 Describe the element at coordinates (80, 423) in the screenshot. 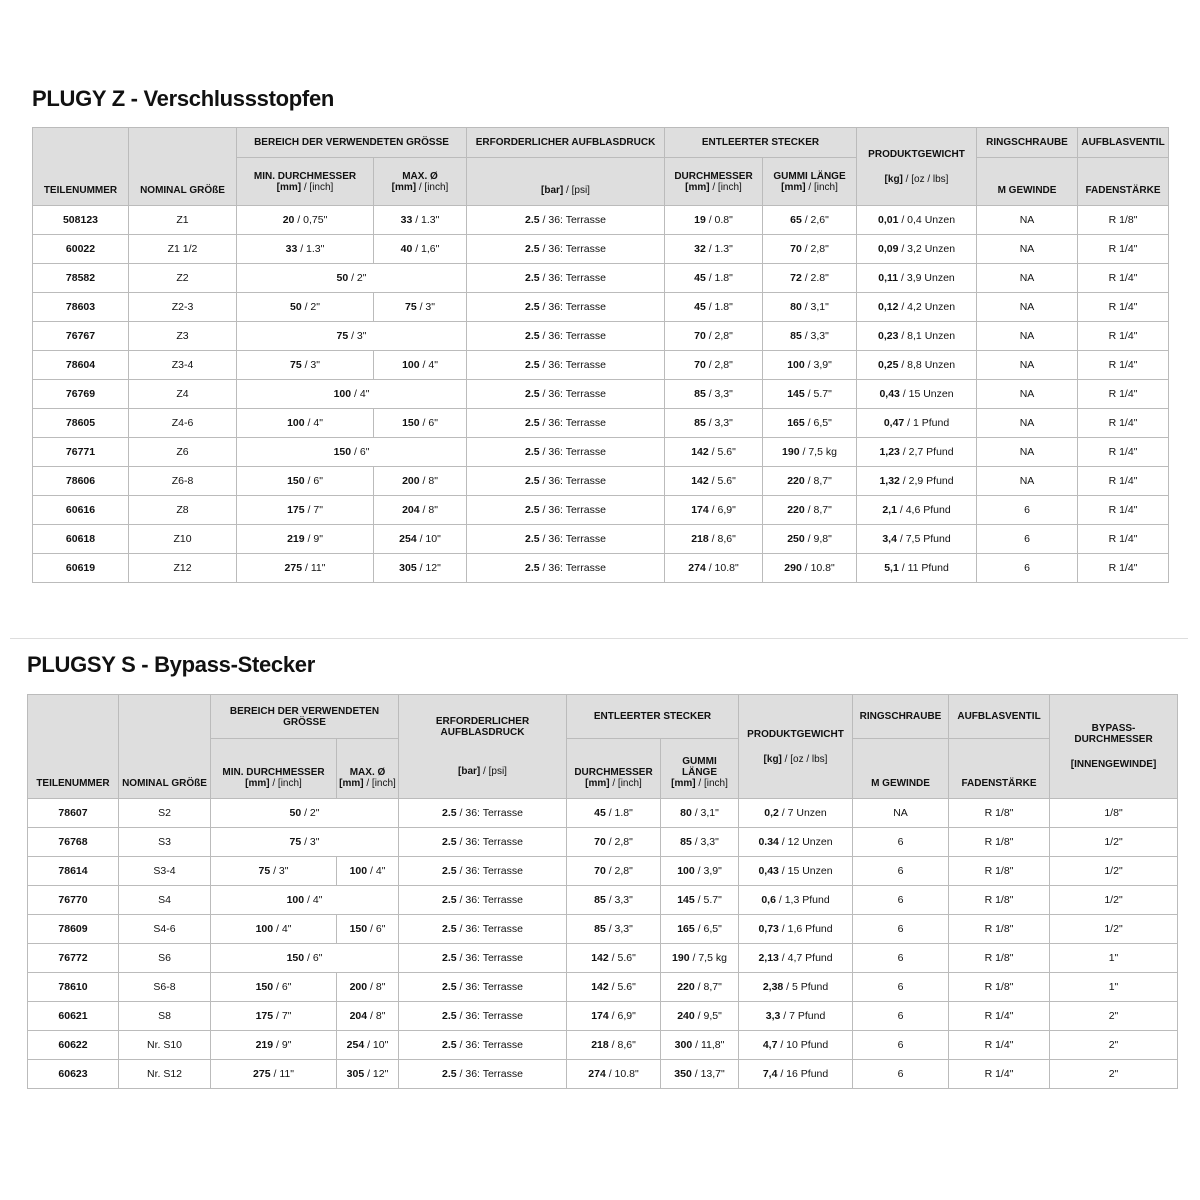

I see `cell-teilenummer: 78605` at that location.